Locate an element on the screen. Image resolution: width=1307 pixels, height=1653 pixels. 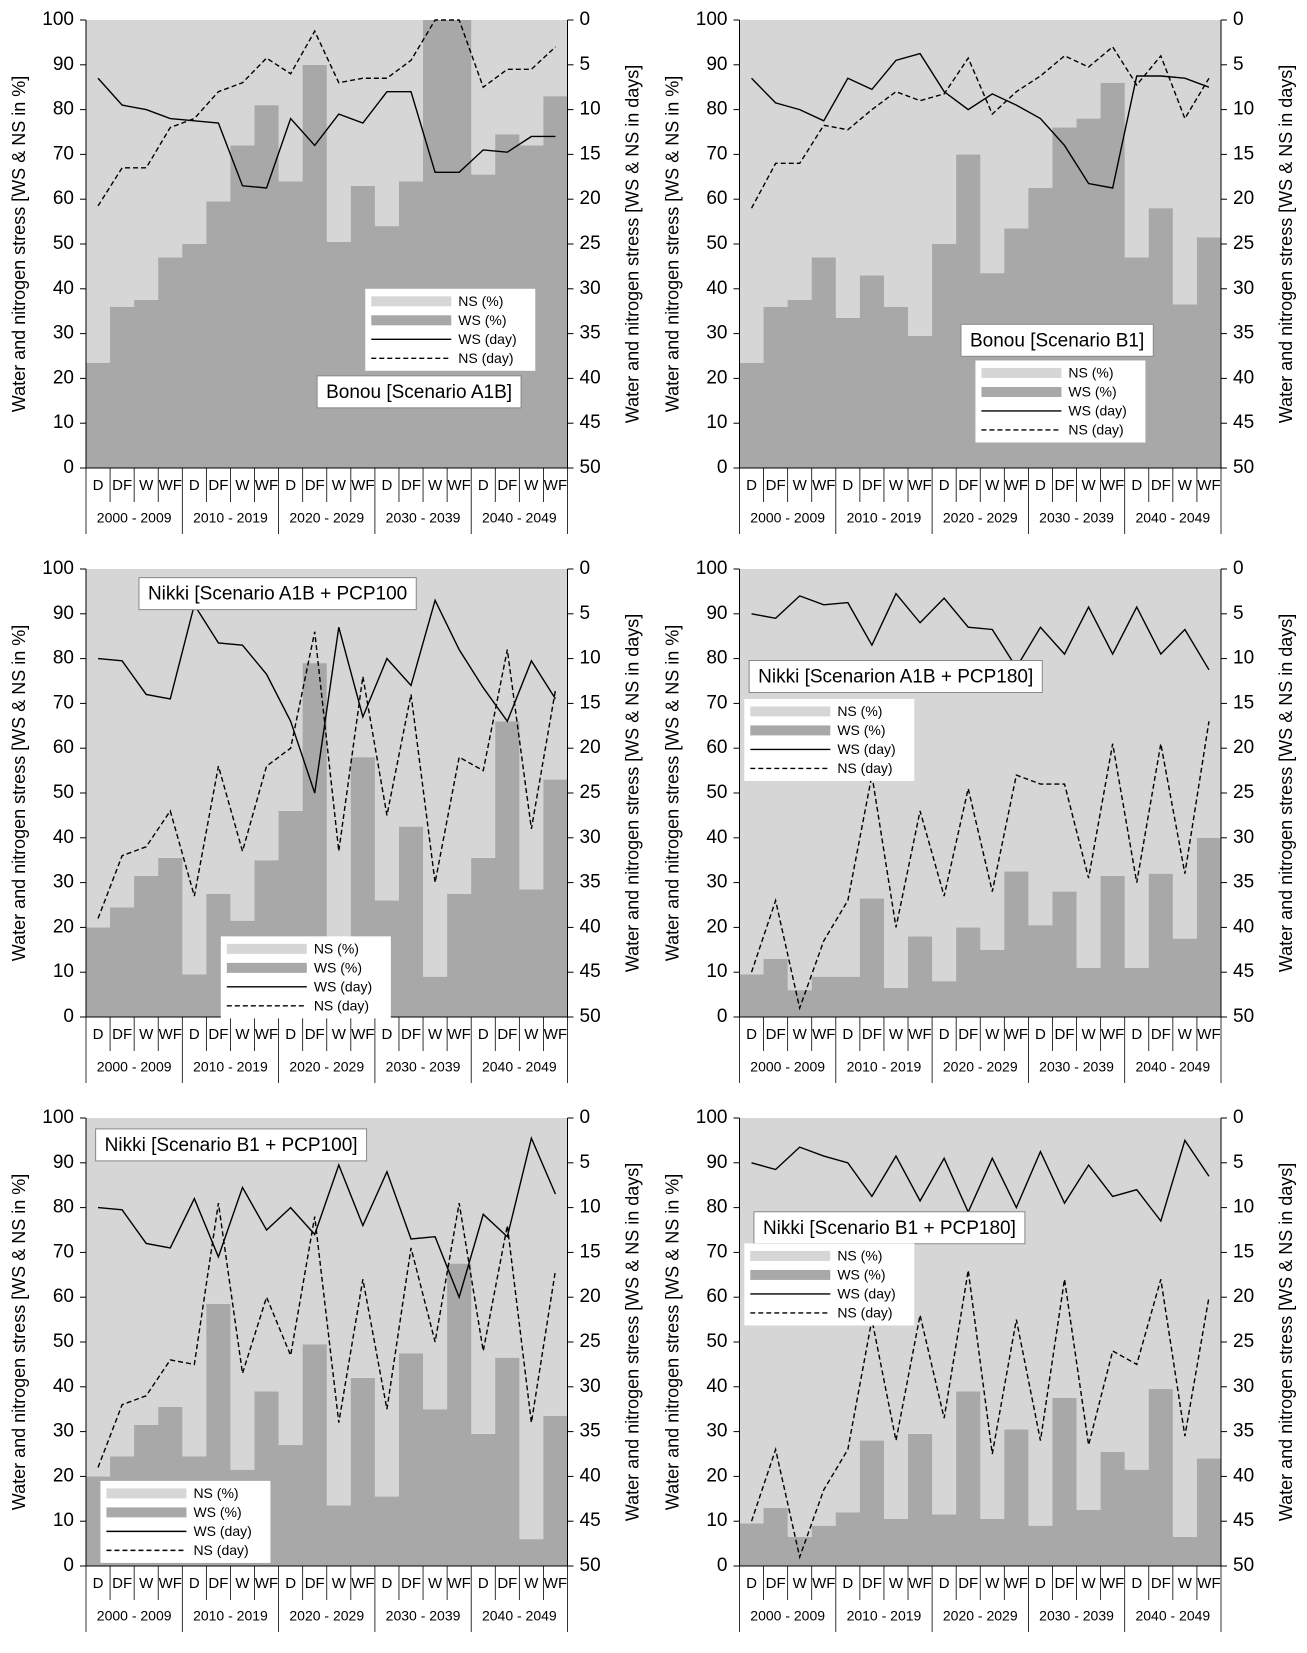
y2-tick-label: 35 is located at coordinates (1243, 333).